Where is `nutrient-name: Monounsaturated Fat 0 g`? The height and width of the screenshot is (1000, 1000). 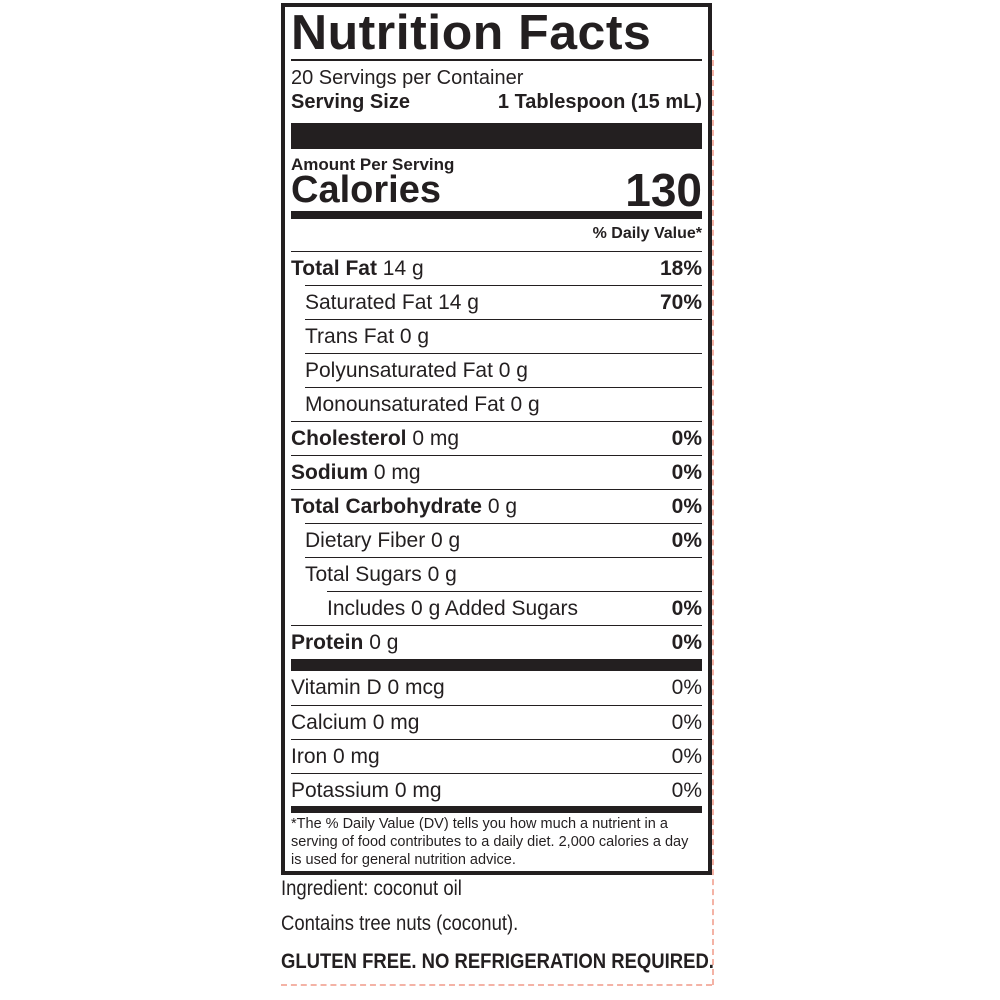 nutrient-name: Monounsaturated Fat 0 g is located at coordinates (422, 405).